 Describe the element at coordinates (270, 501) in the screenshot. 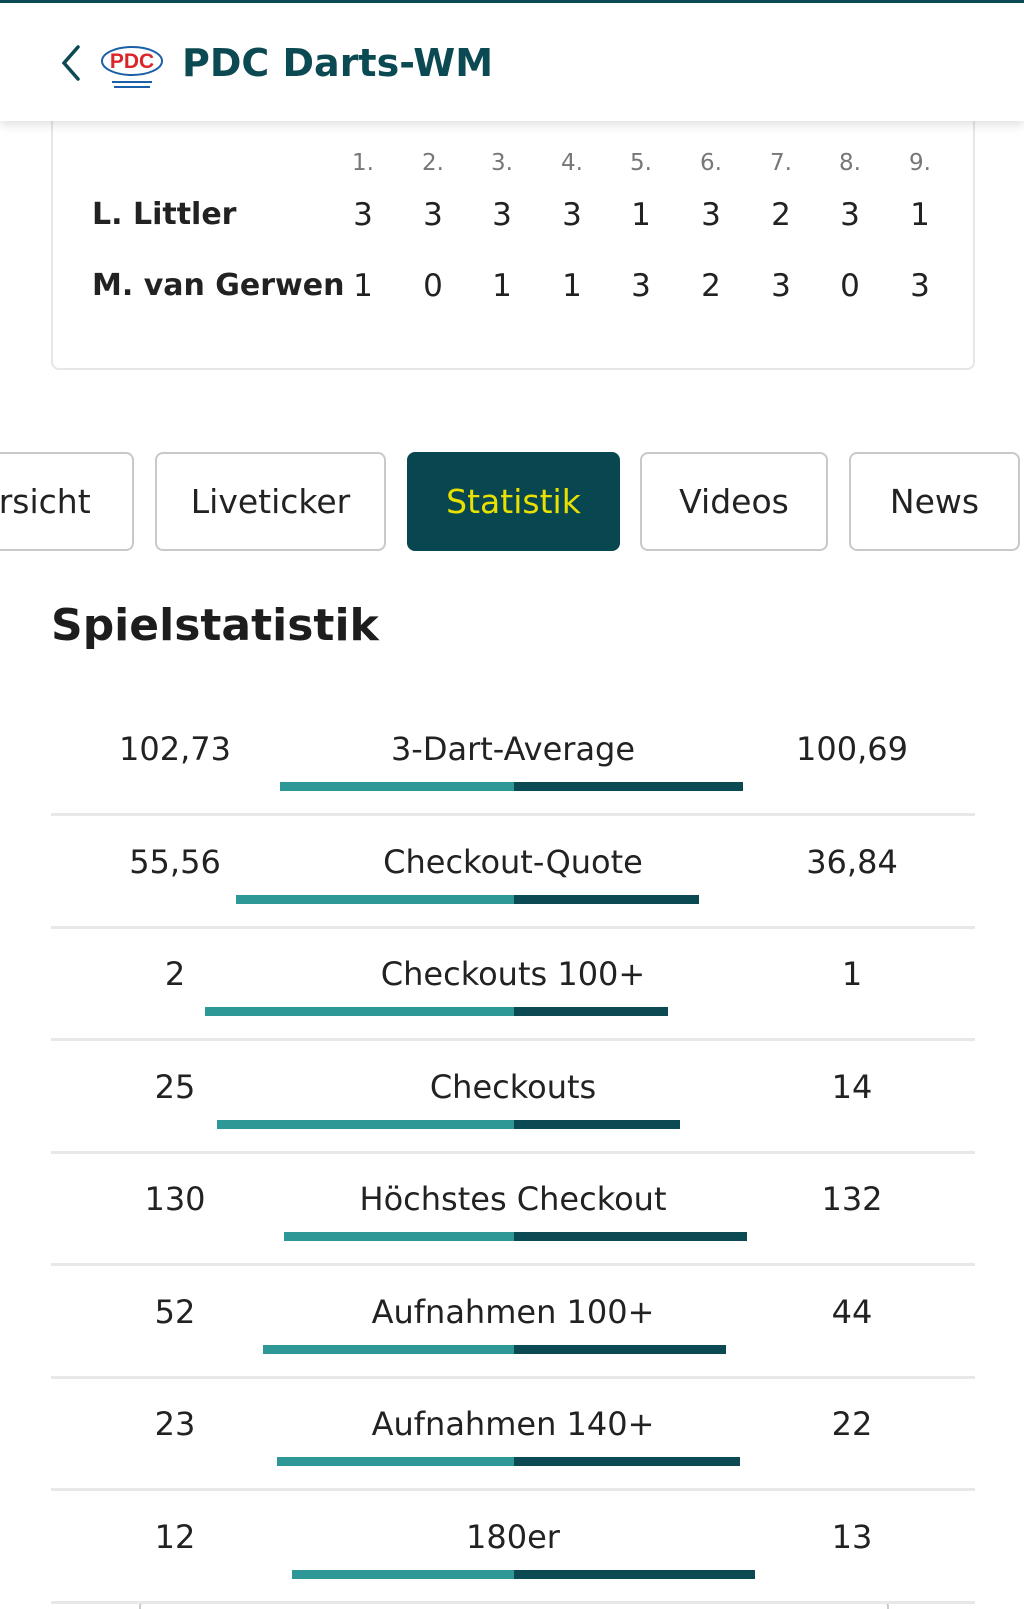

I see `tab: Liveticker` at that location.